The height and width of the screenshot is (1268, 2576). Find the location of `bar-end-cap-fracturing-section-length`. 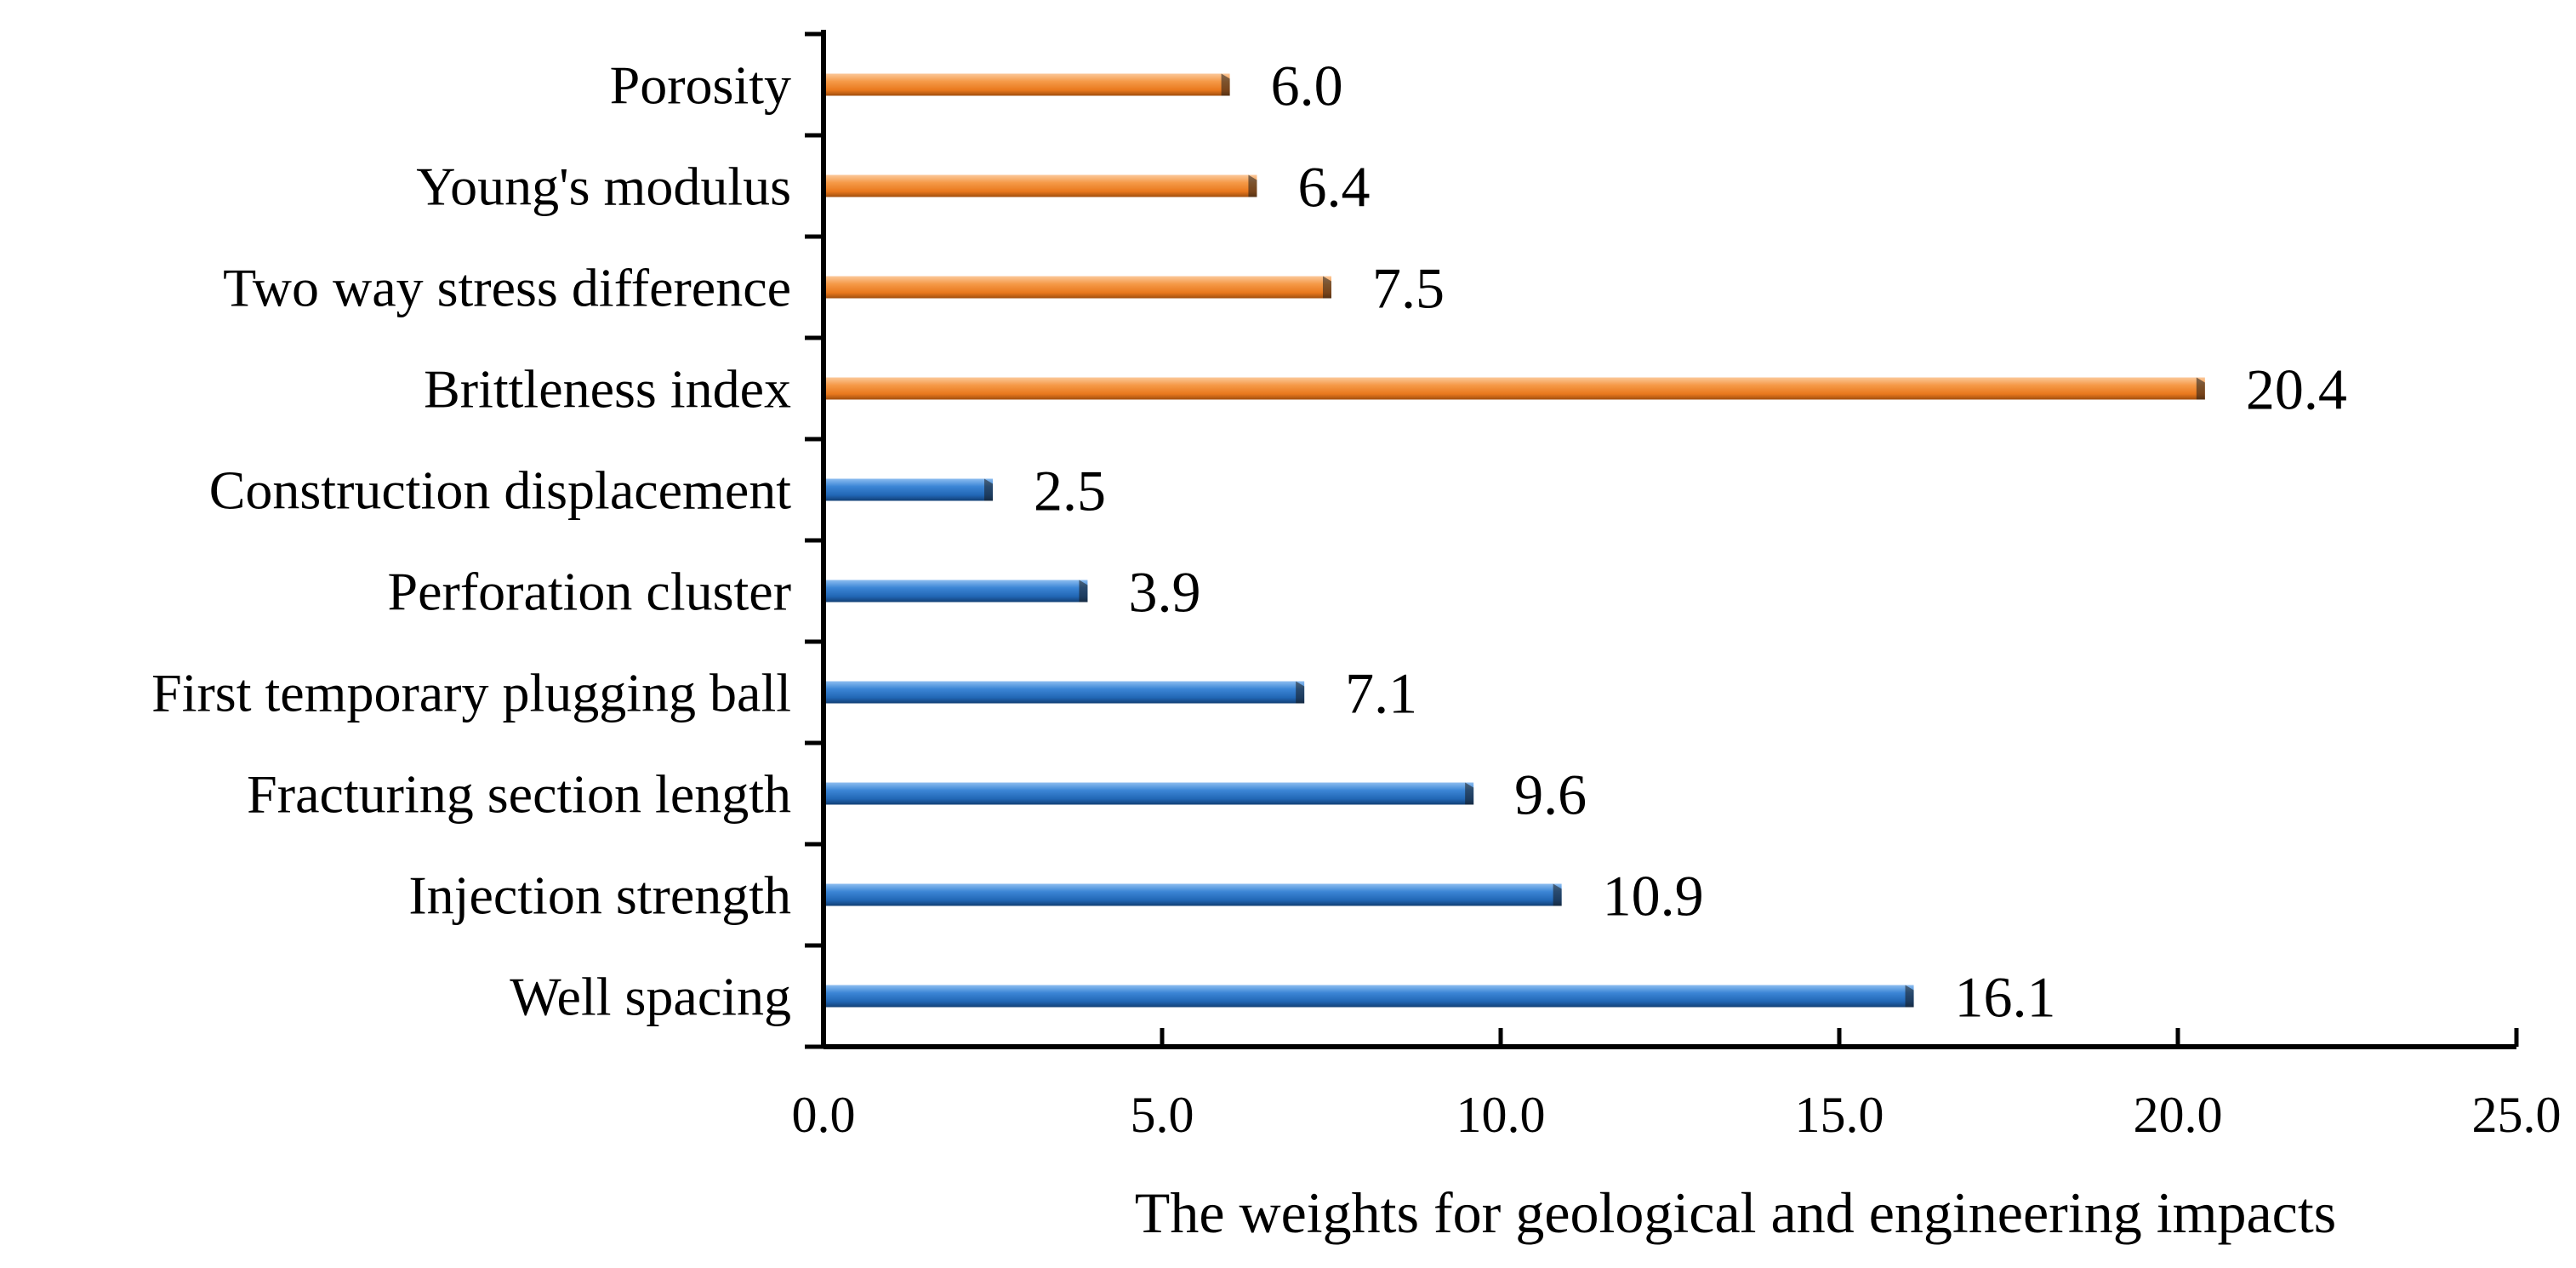

bar-end-cap-fracturing-section-length is located at coordinates (1469, 793).